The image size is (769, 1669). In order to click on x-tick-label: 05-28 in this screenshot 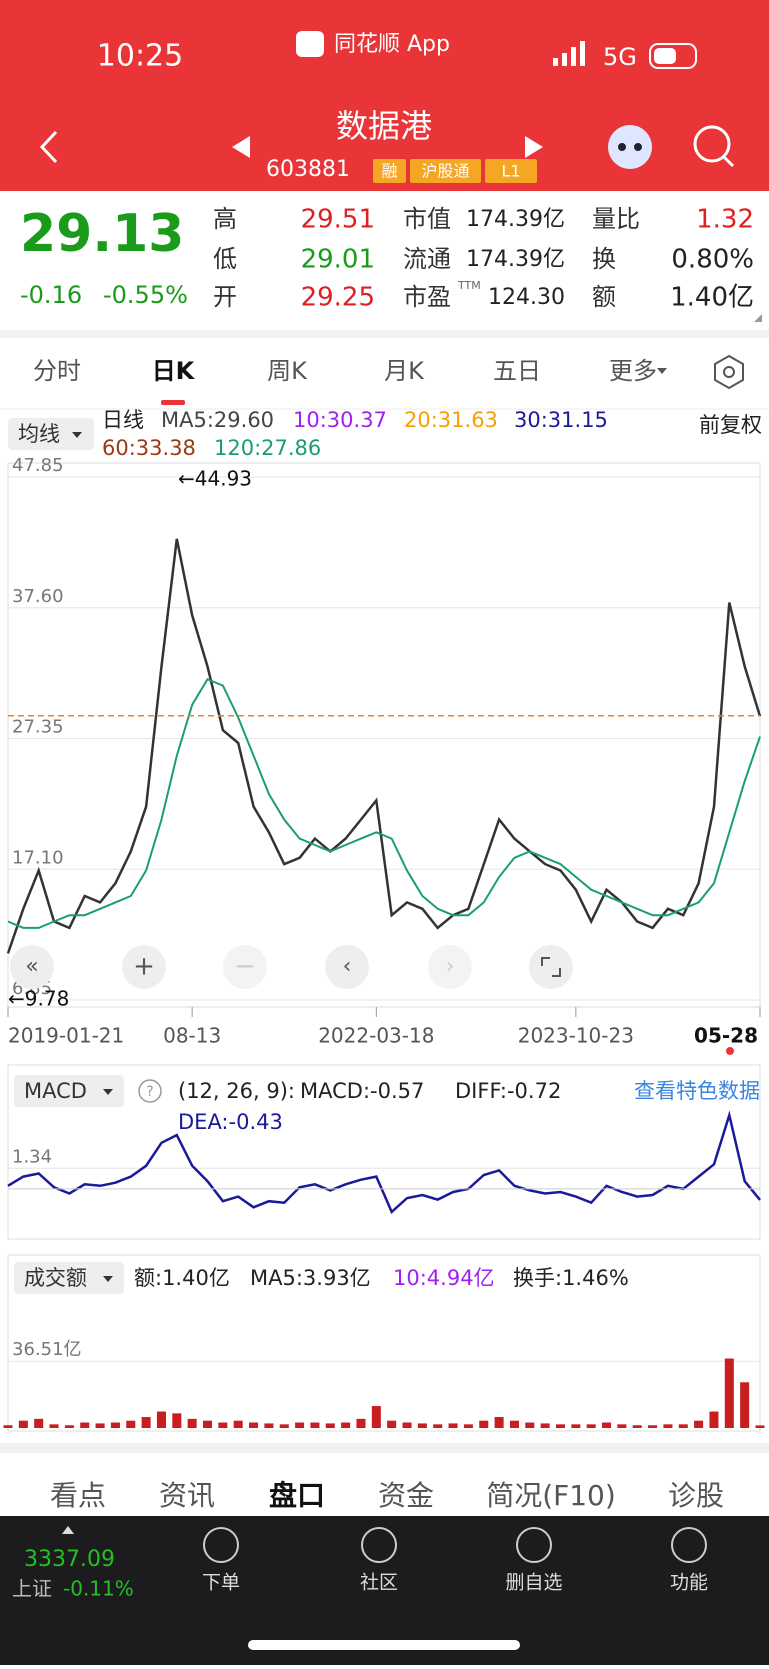, I will do `click(726, 1036)`.